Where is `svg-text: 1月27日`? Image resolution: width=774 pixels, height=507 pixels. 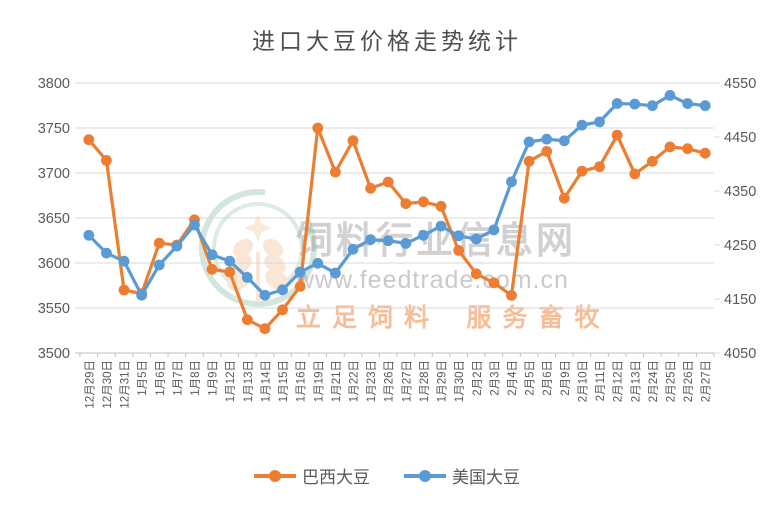 svg-text: 1月27日 is located at coordinates (407, 381).